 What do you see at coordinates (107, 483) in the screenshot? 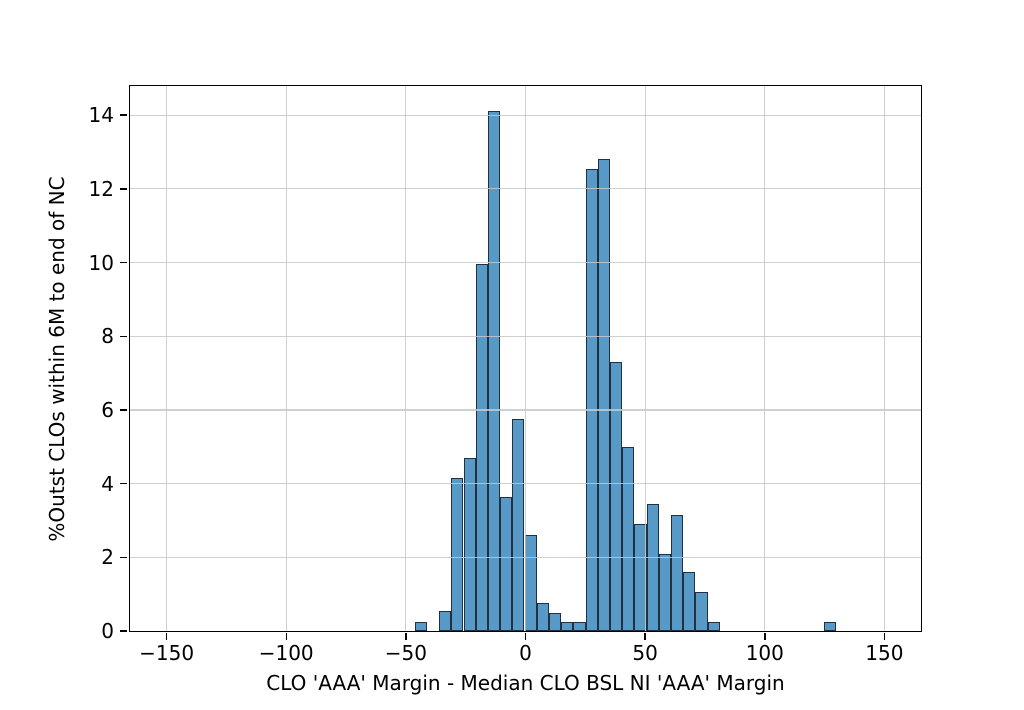
I see `y-tick-label: 4` at bounding box center [107, 483].